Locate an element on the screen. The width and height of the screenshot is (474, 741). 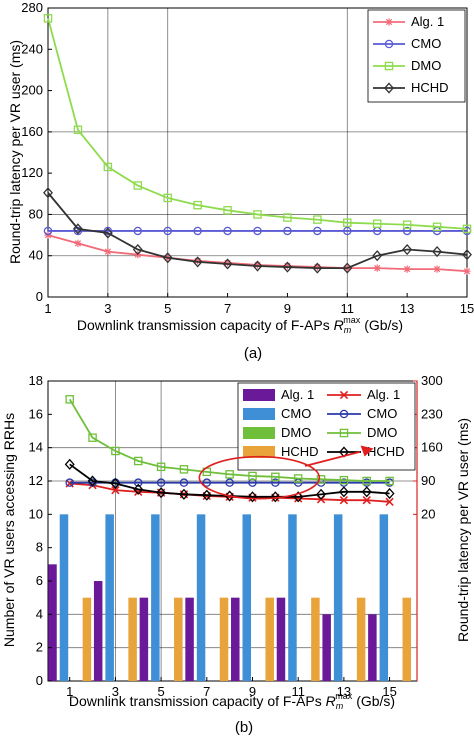
chart-a-x-label-main: Downlink transmission capacity of F-APs is located at coordinates (205, 325).